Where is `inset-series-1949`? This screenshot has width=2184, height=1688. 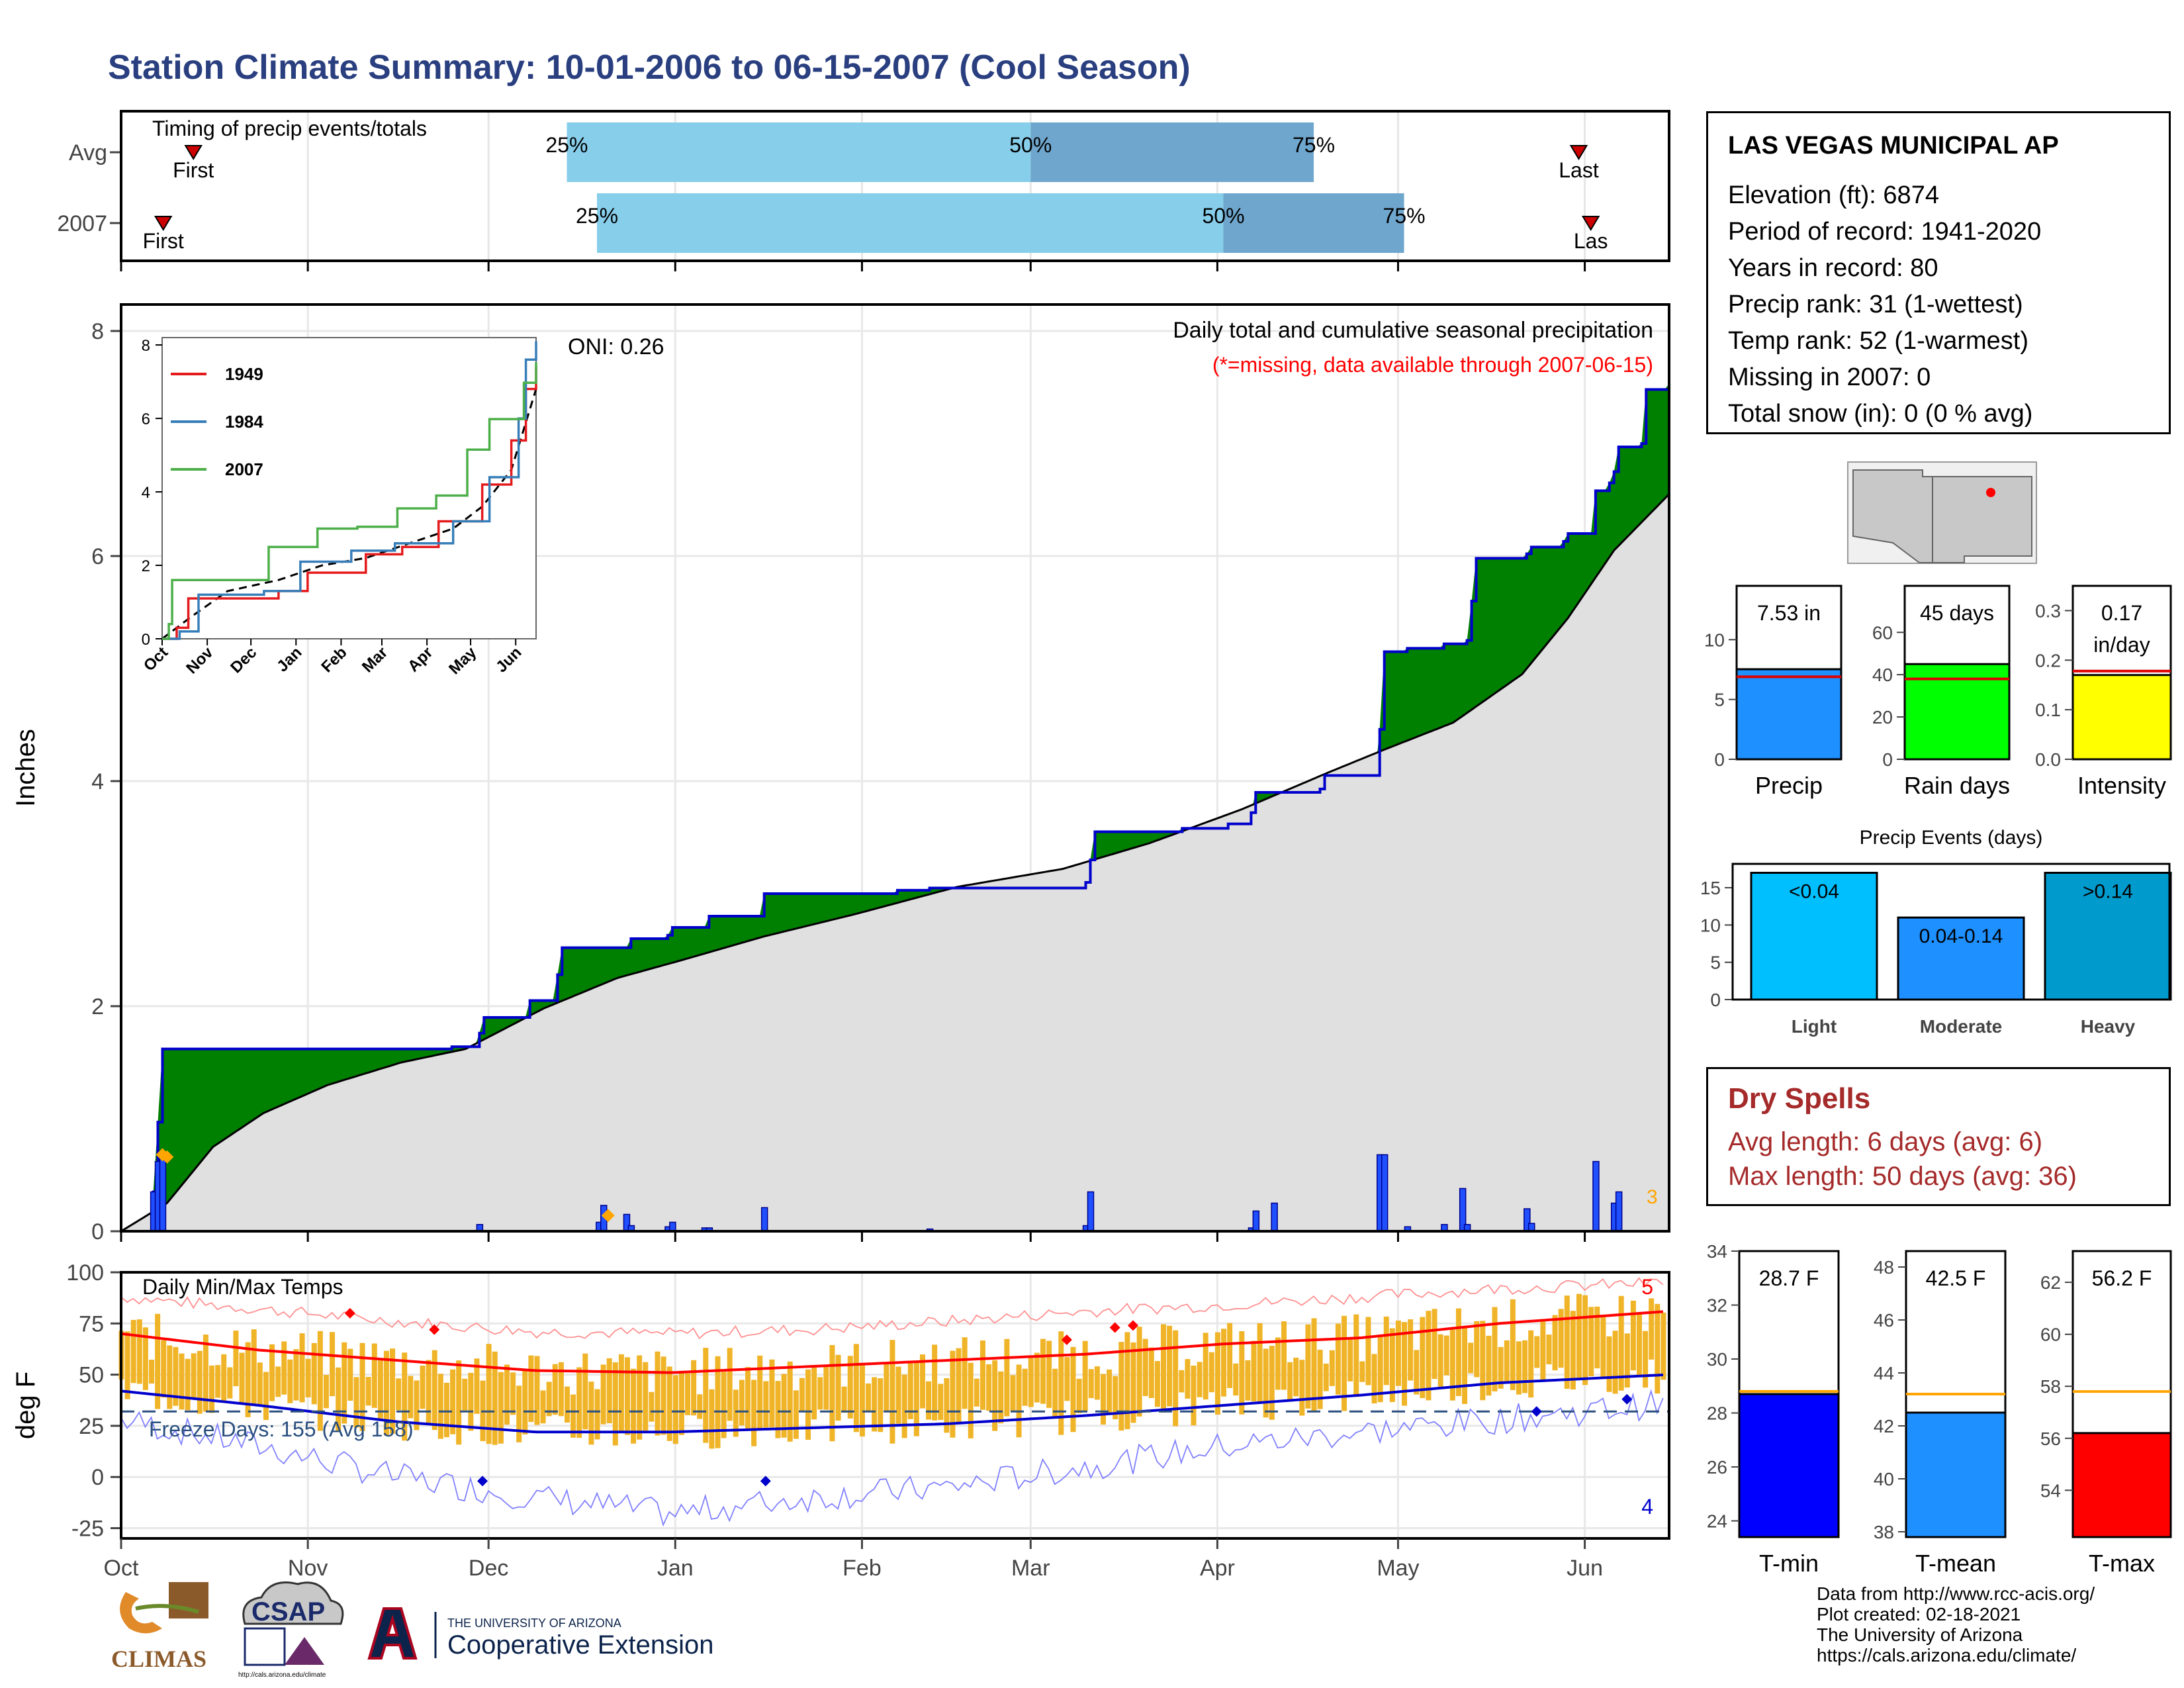
inset-series-1949 is located at coordinates (349, 503).